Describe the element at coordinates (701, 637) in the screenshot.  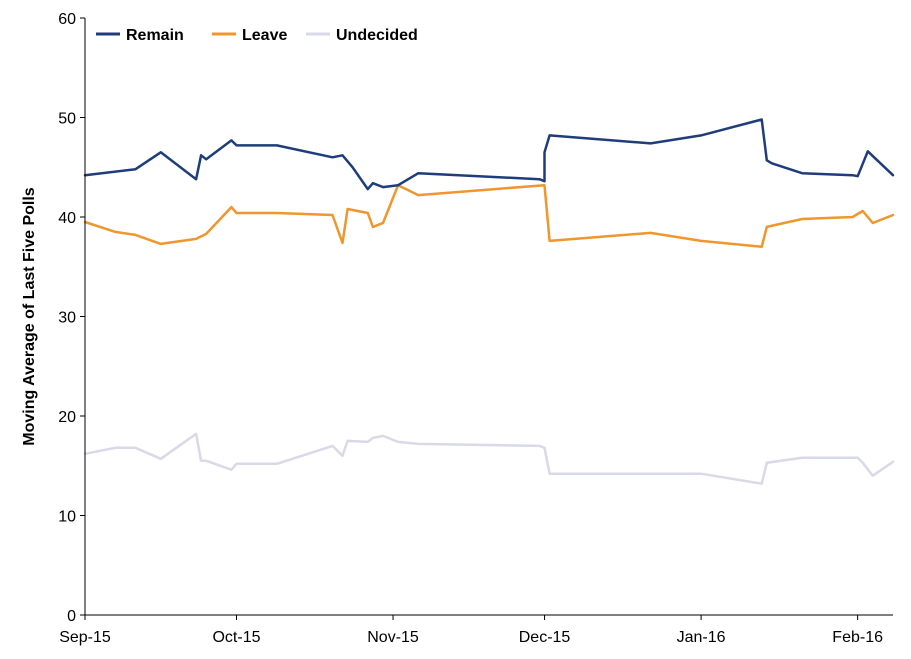
I see `x-tick-label: Jan-16` at that location.